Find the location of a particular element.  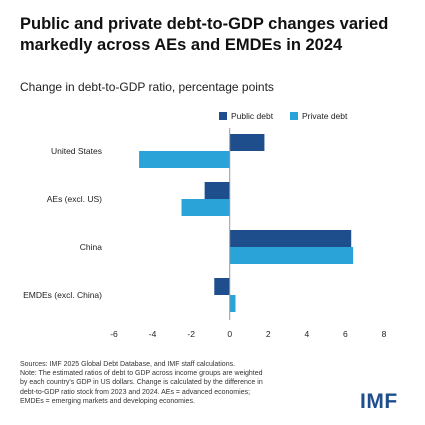

x-tick-label: 4 is located at coordinates (306, 334).